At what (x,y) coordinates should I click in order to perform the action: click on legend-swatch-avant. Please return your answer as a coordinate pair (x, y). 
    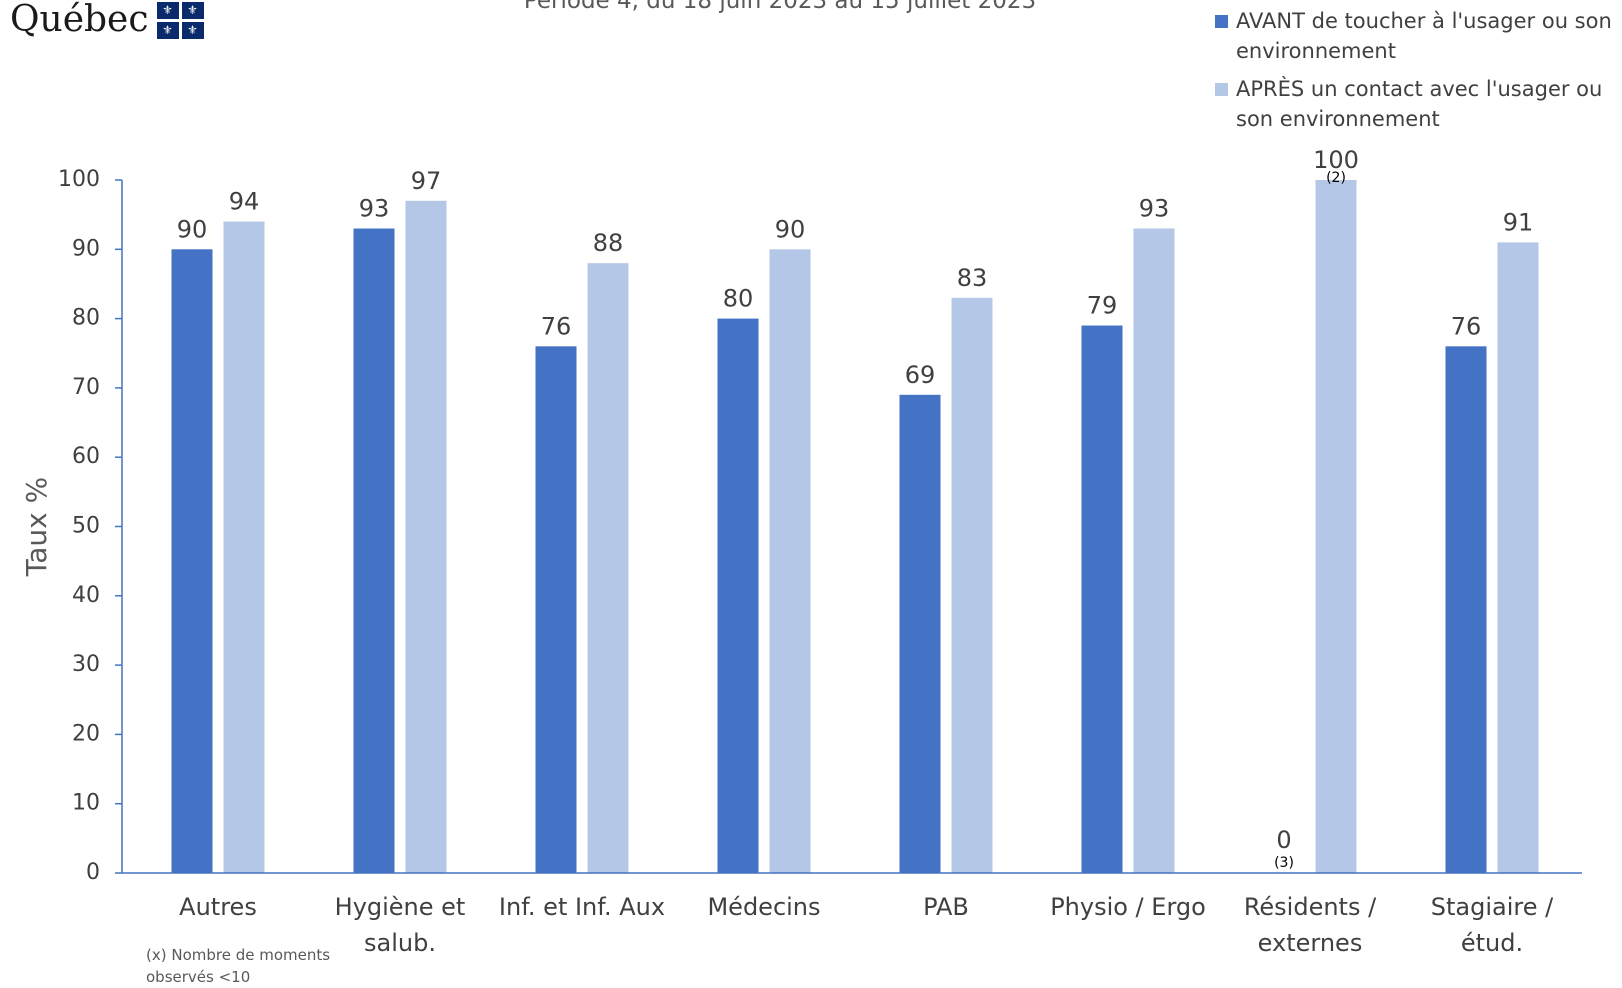
    Looking at the image, I should click on (1221, 21).